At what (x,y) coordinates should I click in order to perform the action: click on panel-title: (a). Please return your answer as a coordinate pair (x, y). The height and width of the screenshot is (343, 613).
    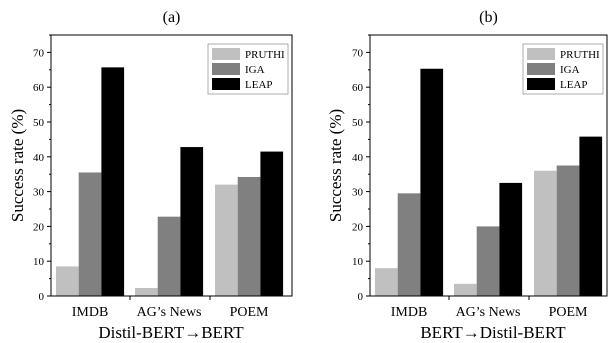
    Looking at the image, I should click on (172, 17).